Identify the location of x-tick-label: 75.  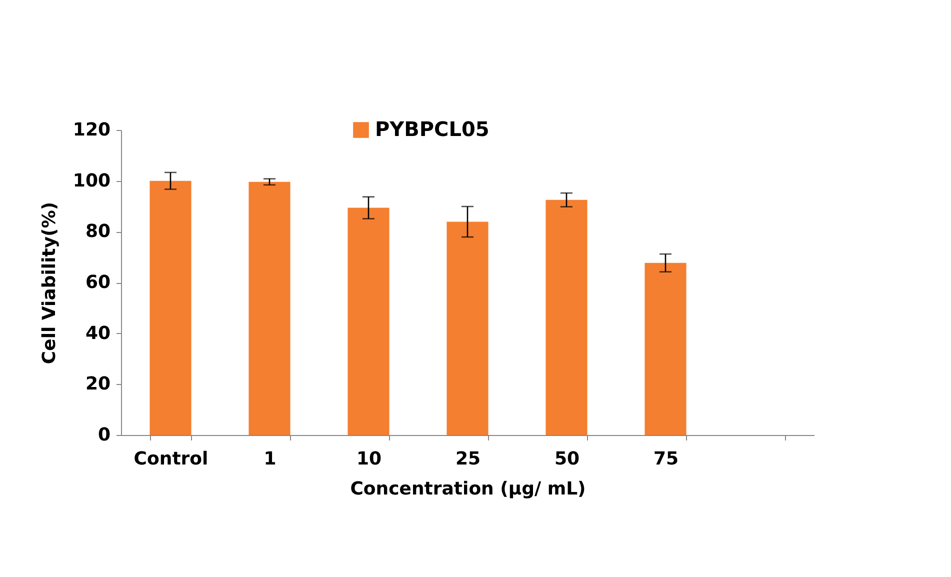
(666, 459).